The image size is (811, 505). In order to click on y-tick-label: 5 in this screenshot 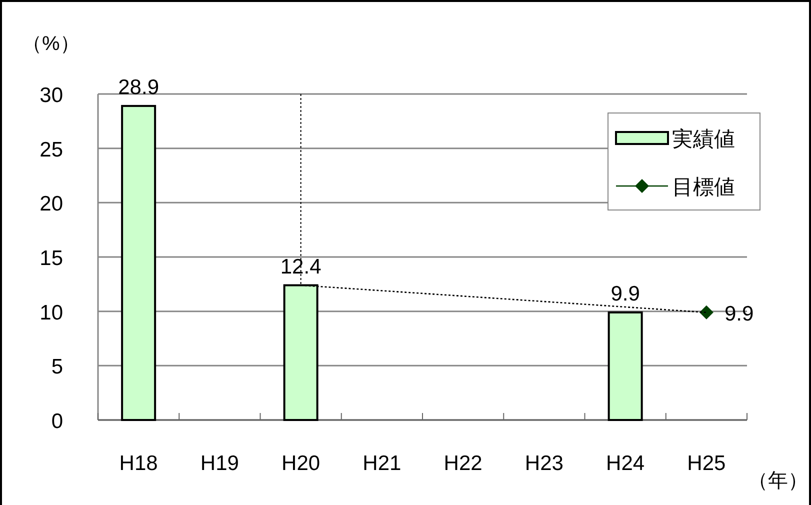, I will do `click(57, 367)`.